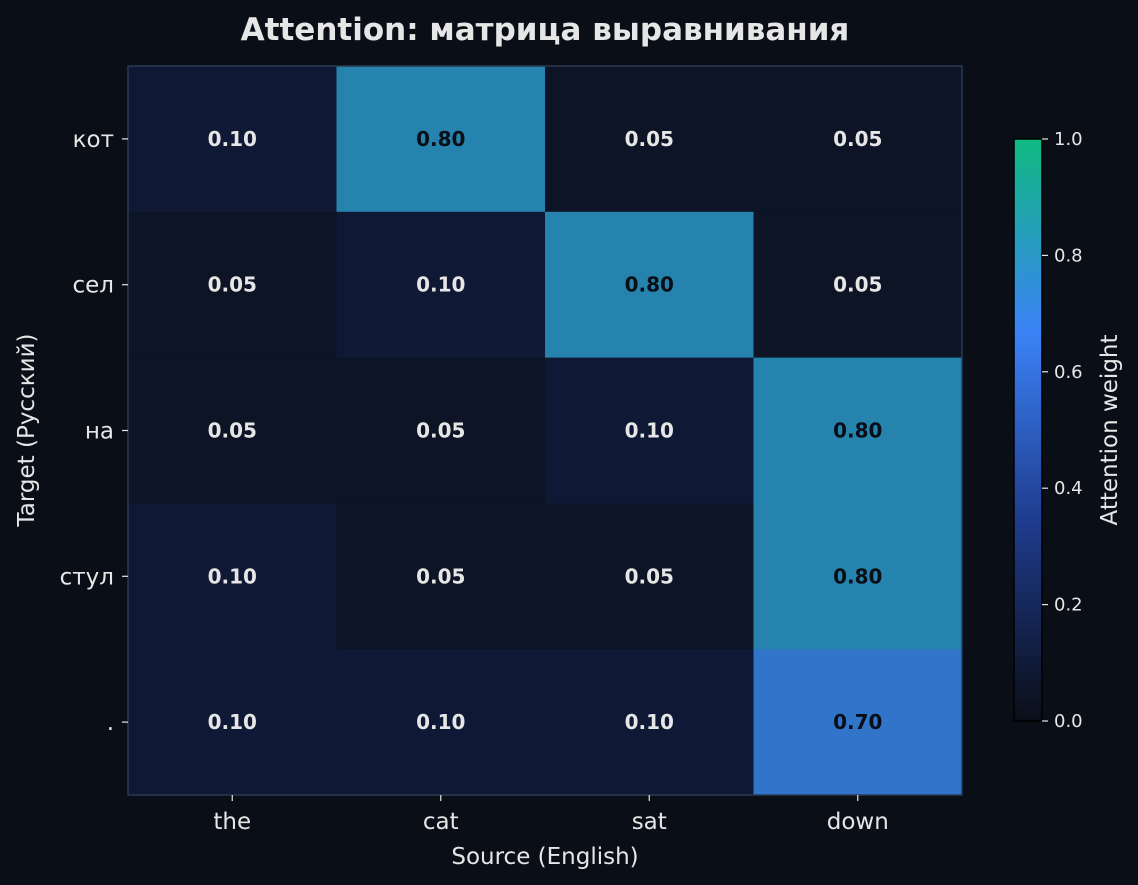  I want to click on y-axis-ticks: кот сел на стул., so click(94, 431).